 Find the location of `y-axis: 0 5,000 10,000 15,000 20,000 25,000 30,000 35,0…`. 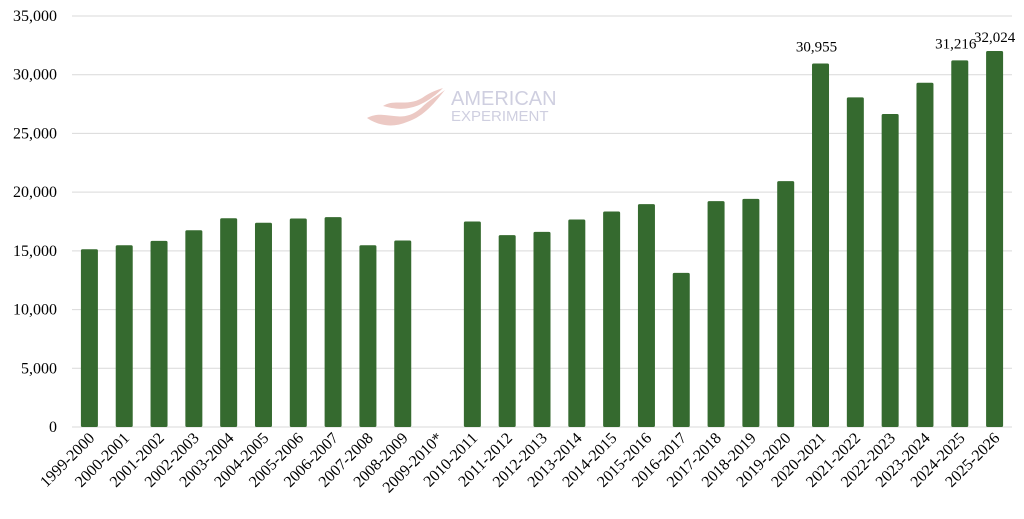

y-axis: 0 5,000 10,000 15,000 20,000 25,000 30,000 35,0… is located at coordinates (35, 222).